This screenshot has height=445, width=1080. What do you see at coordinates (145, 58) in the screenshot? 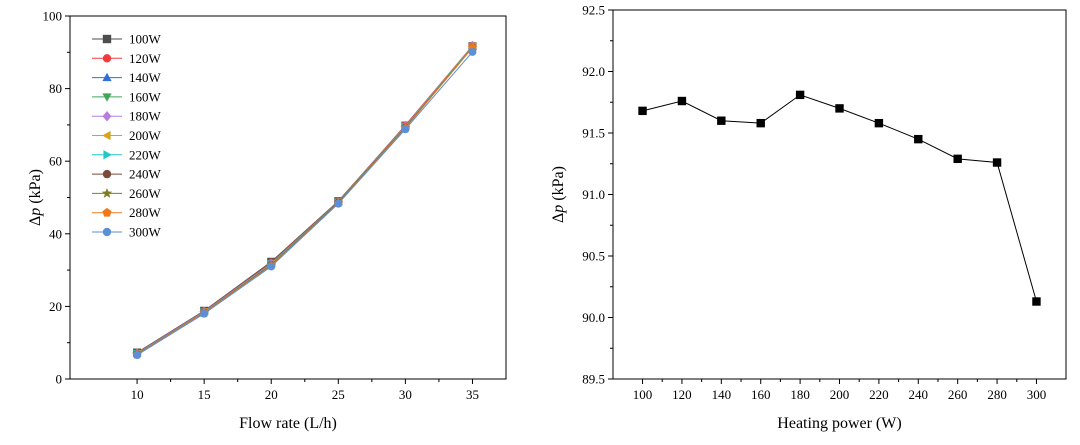
I see `legend-label: 120W` at bounding box center [145, 58].